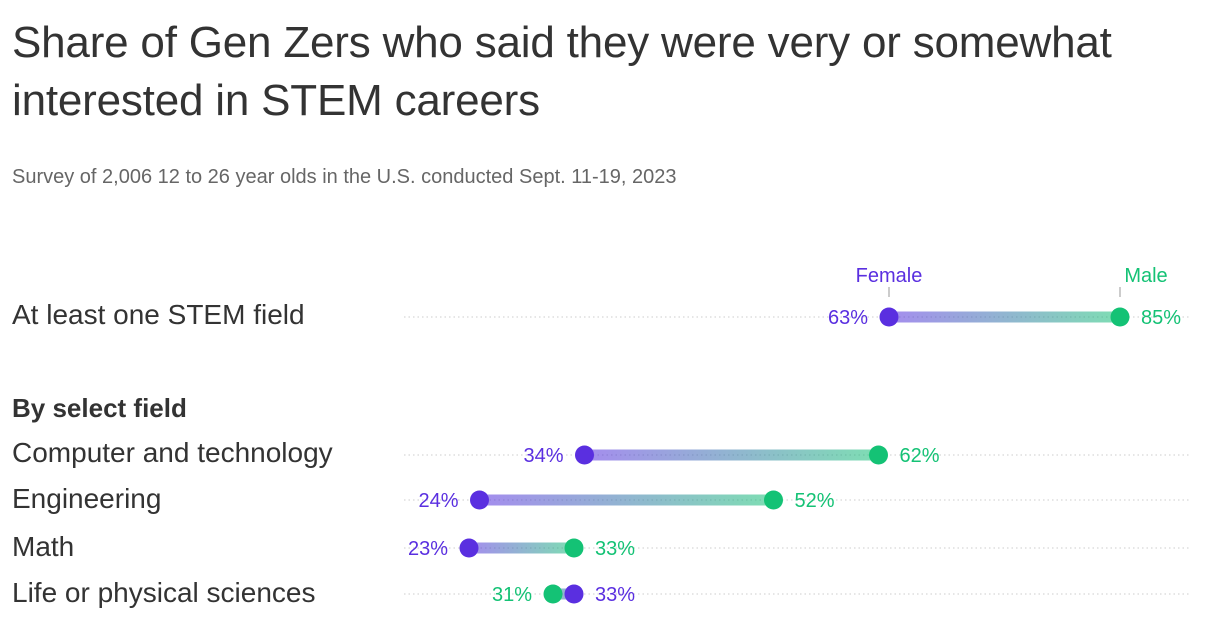  I want to click on dumbbell-row-3: 23% 33%, so click(797, 549).